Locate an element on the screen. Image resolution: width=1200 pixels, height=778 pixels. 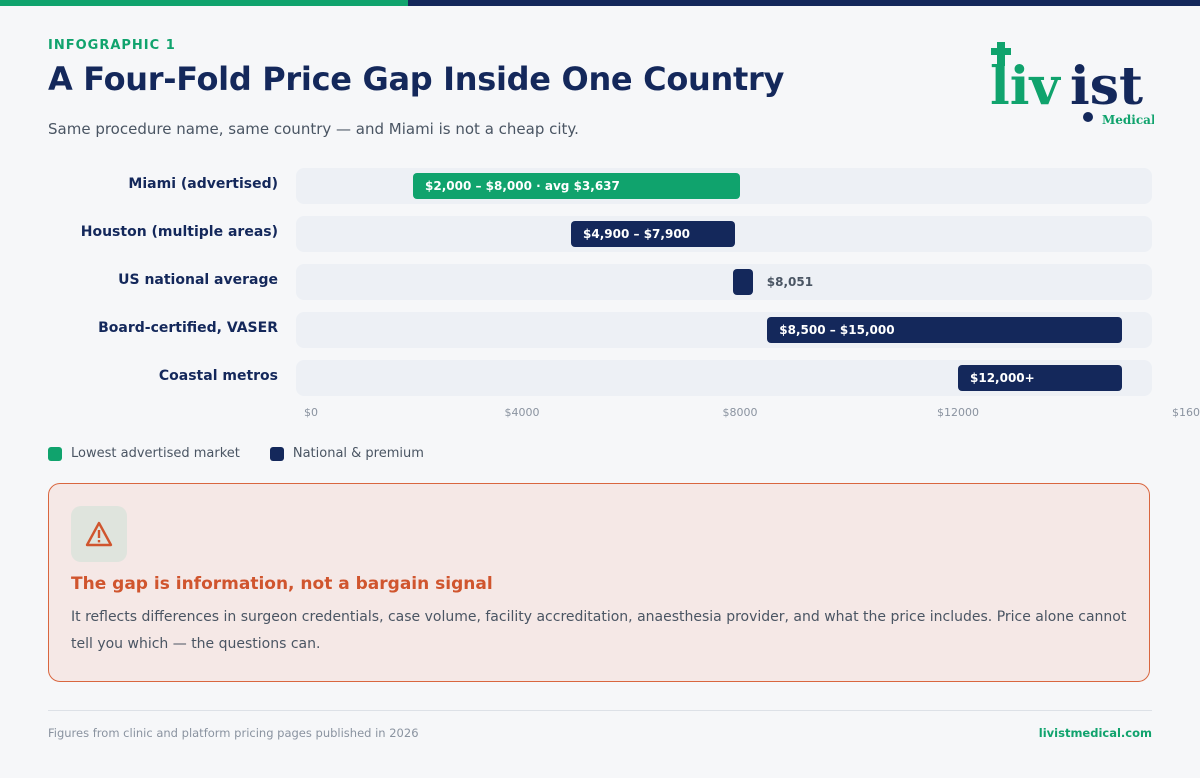
logo-wordmark-ist: ist is located at coordinates (1106, 86).